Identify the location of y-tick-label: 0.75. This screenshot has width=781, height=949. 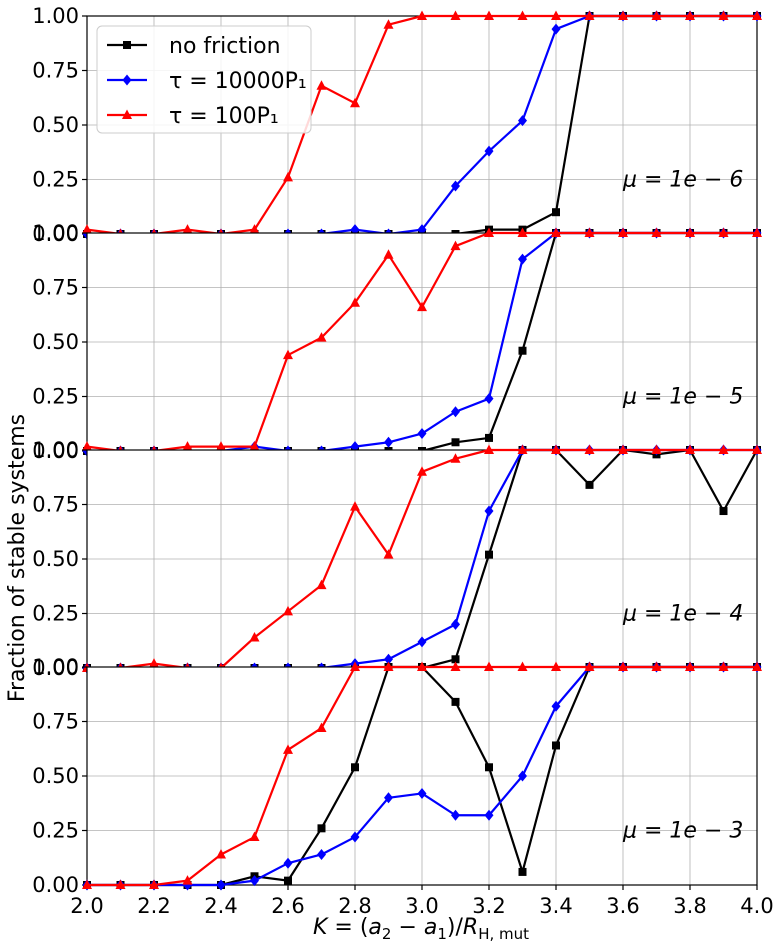
(55, 288).